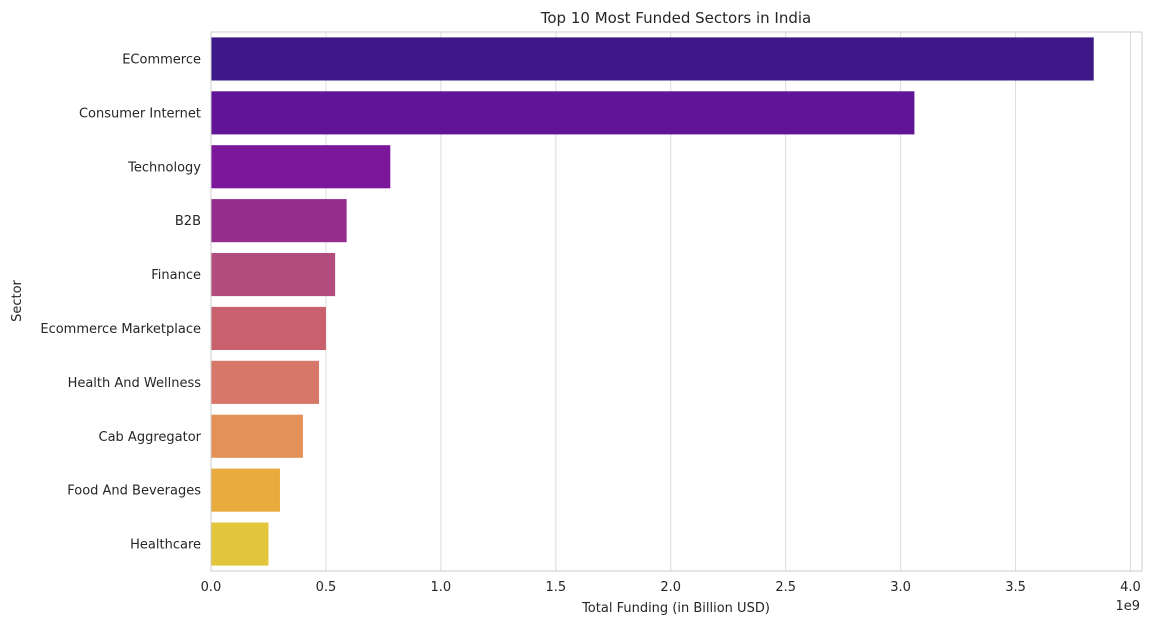  Describe the element at coordinates (135, 383) in the screenshot. I see `y-tick-label: Health And Wellness` at that location.